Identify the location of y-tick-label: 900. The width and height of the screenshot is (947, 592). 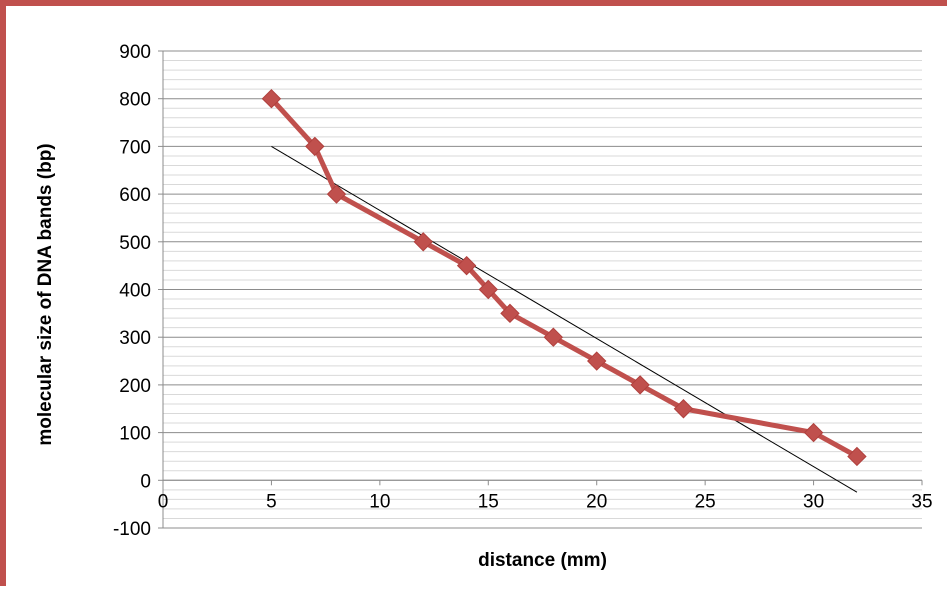
(135, 52).